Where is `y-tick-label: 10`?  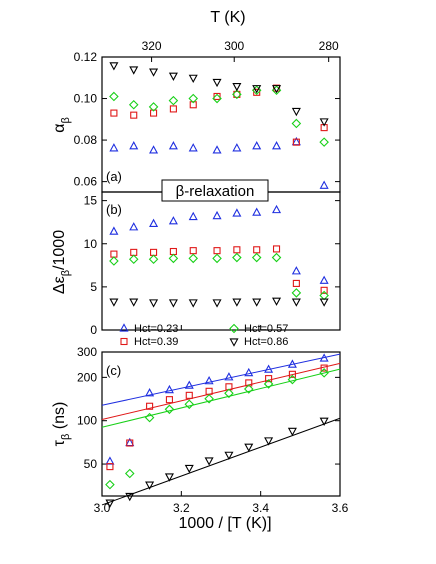
y-tick-label: 10 is located at coordinates (91, 244).